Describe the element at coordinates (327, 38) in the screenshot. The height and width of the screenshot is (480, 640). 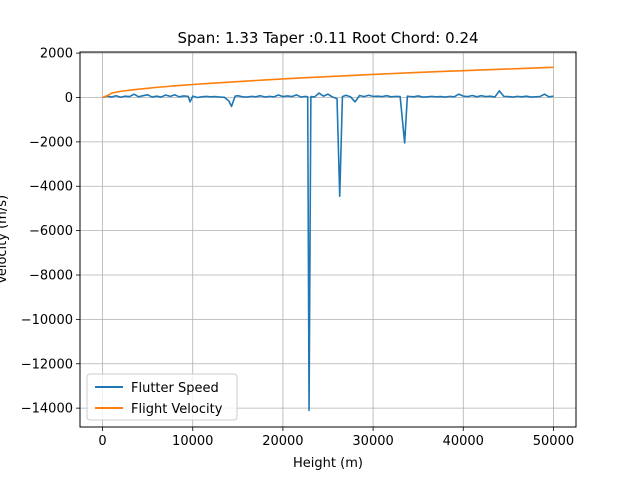
I see `chart-title: Span: 1.33 Taper :0.11 Root Chord: 0.24` at that location.